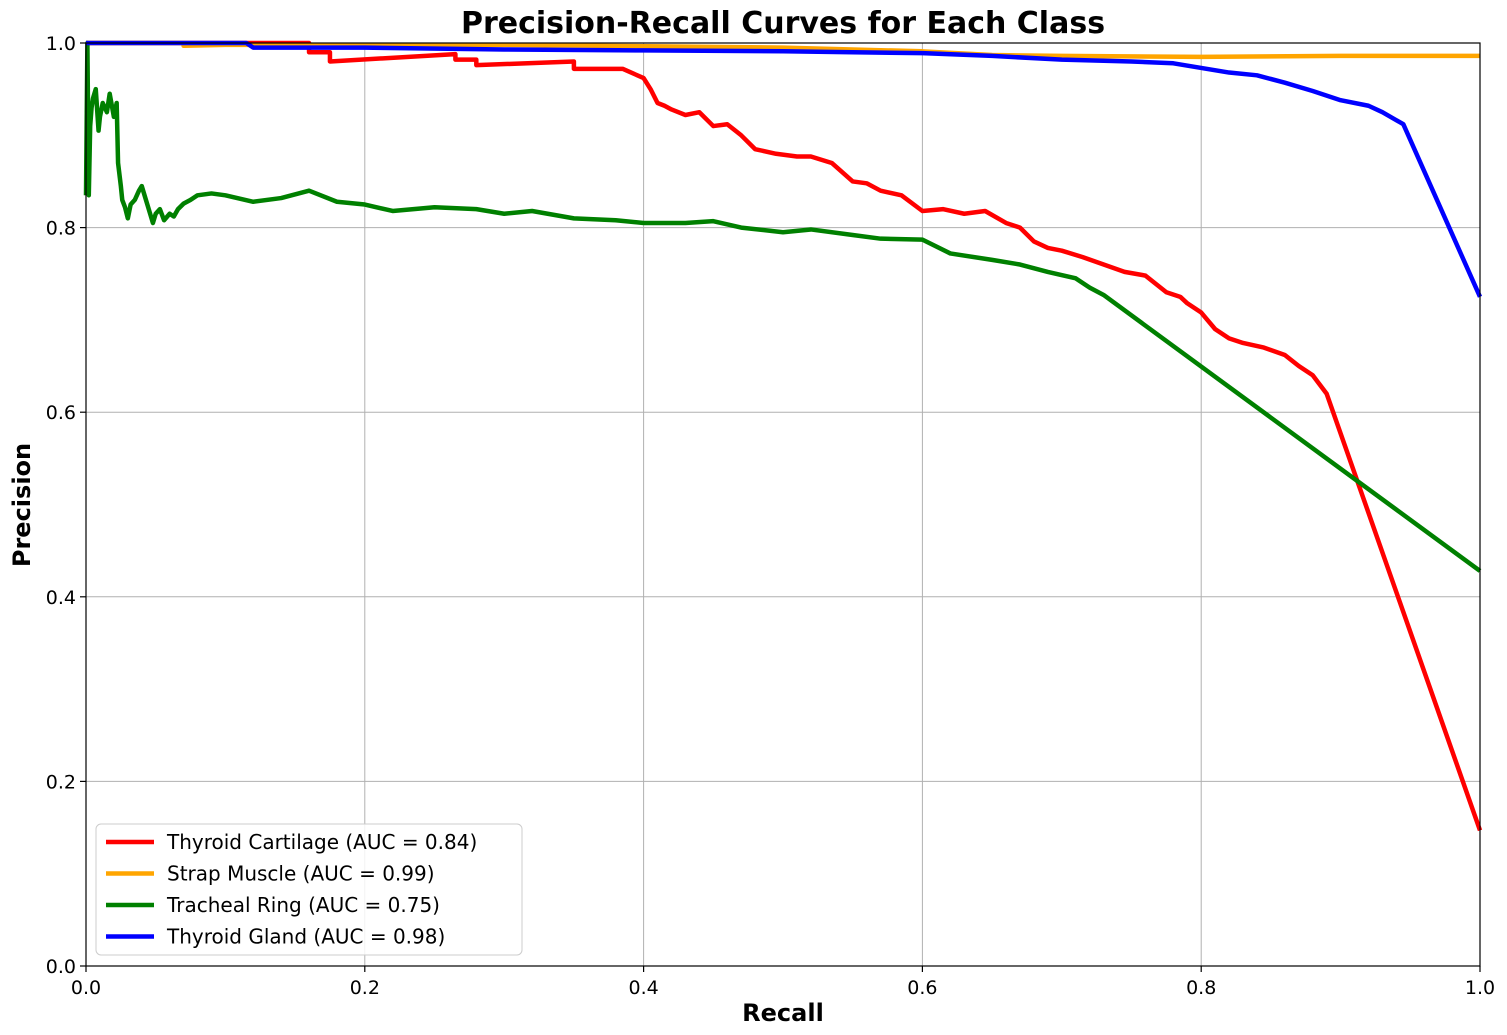  Describe the element at coordinates (61, 413) in the screenshot. I see `y-tick-label: 0.6` at that location.